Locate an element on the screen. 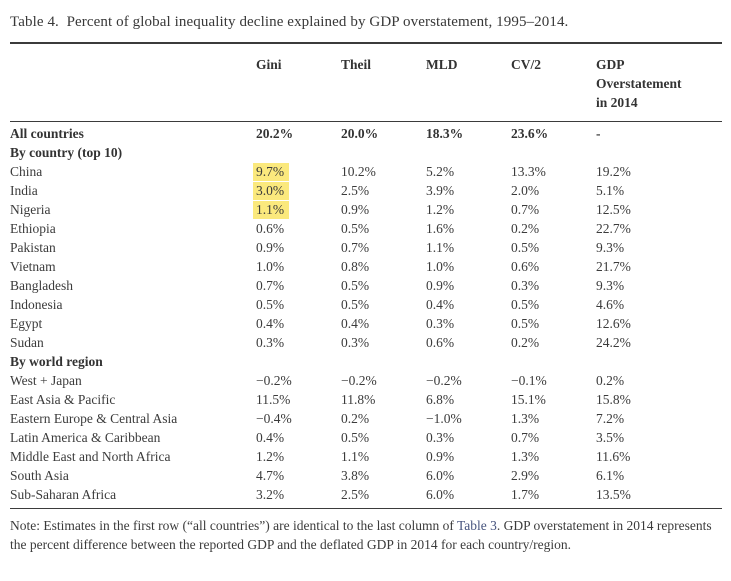  table-row: Nigeria 1.1% 0.9% 1.2% 0.7% 12.5% is located at coordinates (366, 209).